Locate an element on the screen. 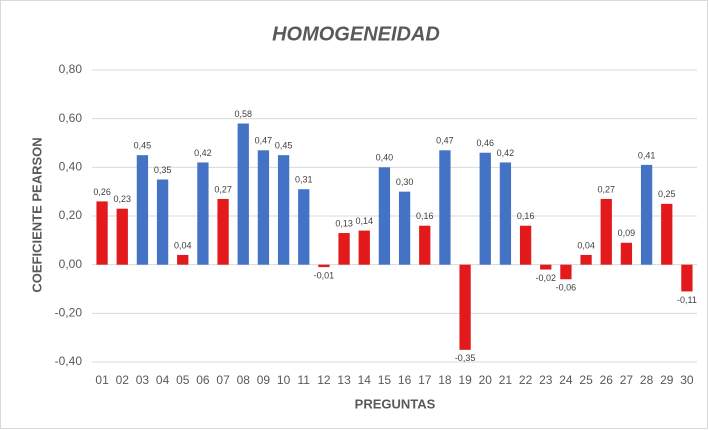  value-label: -0,02 is located at coordinates (545, 278).